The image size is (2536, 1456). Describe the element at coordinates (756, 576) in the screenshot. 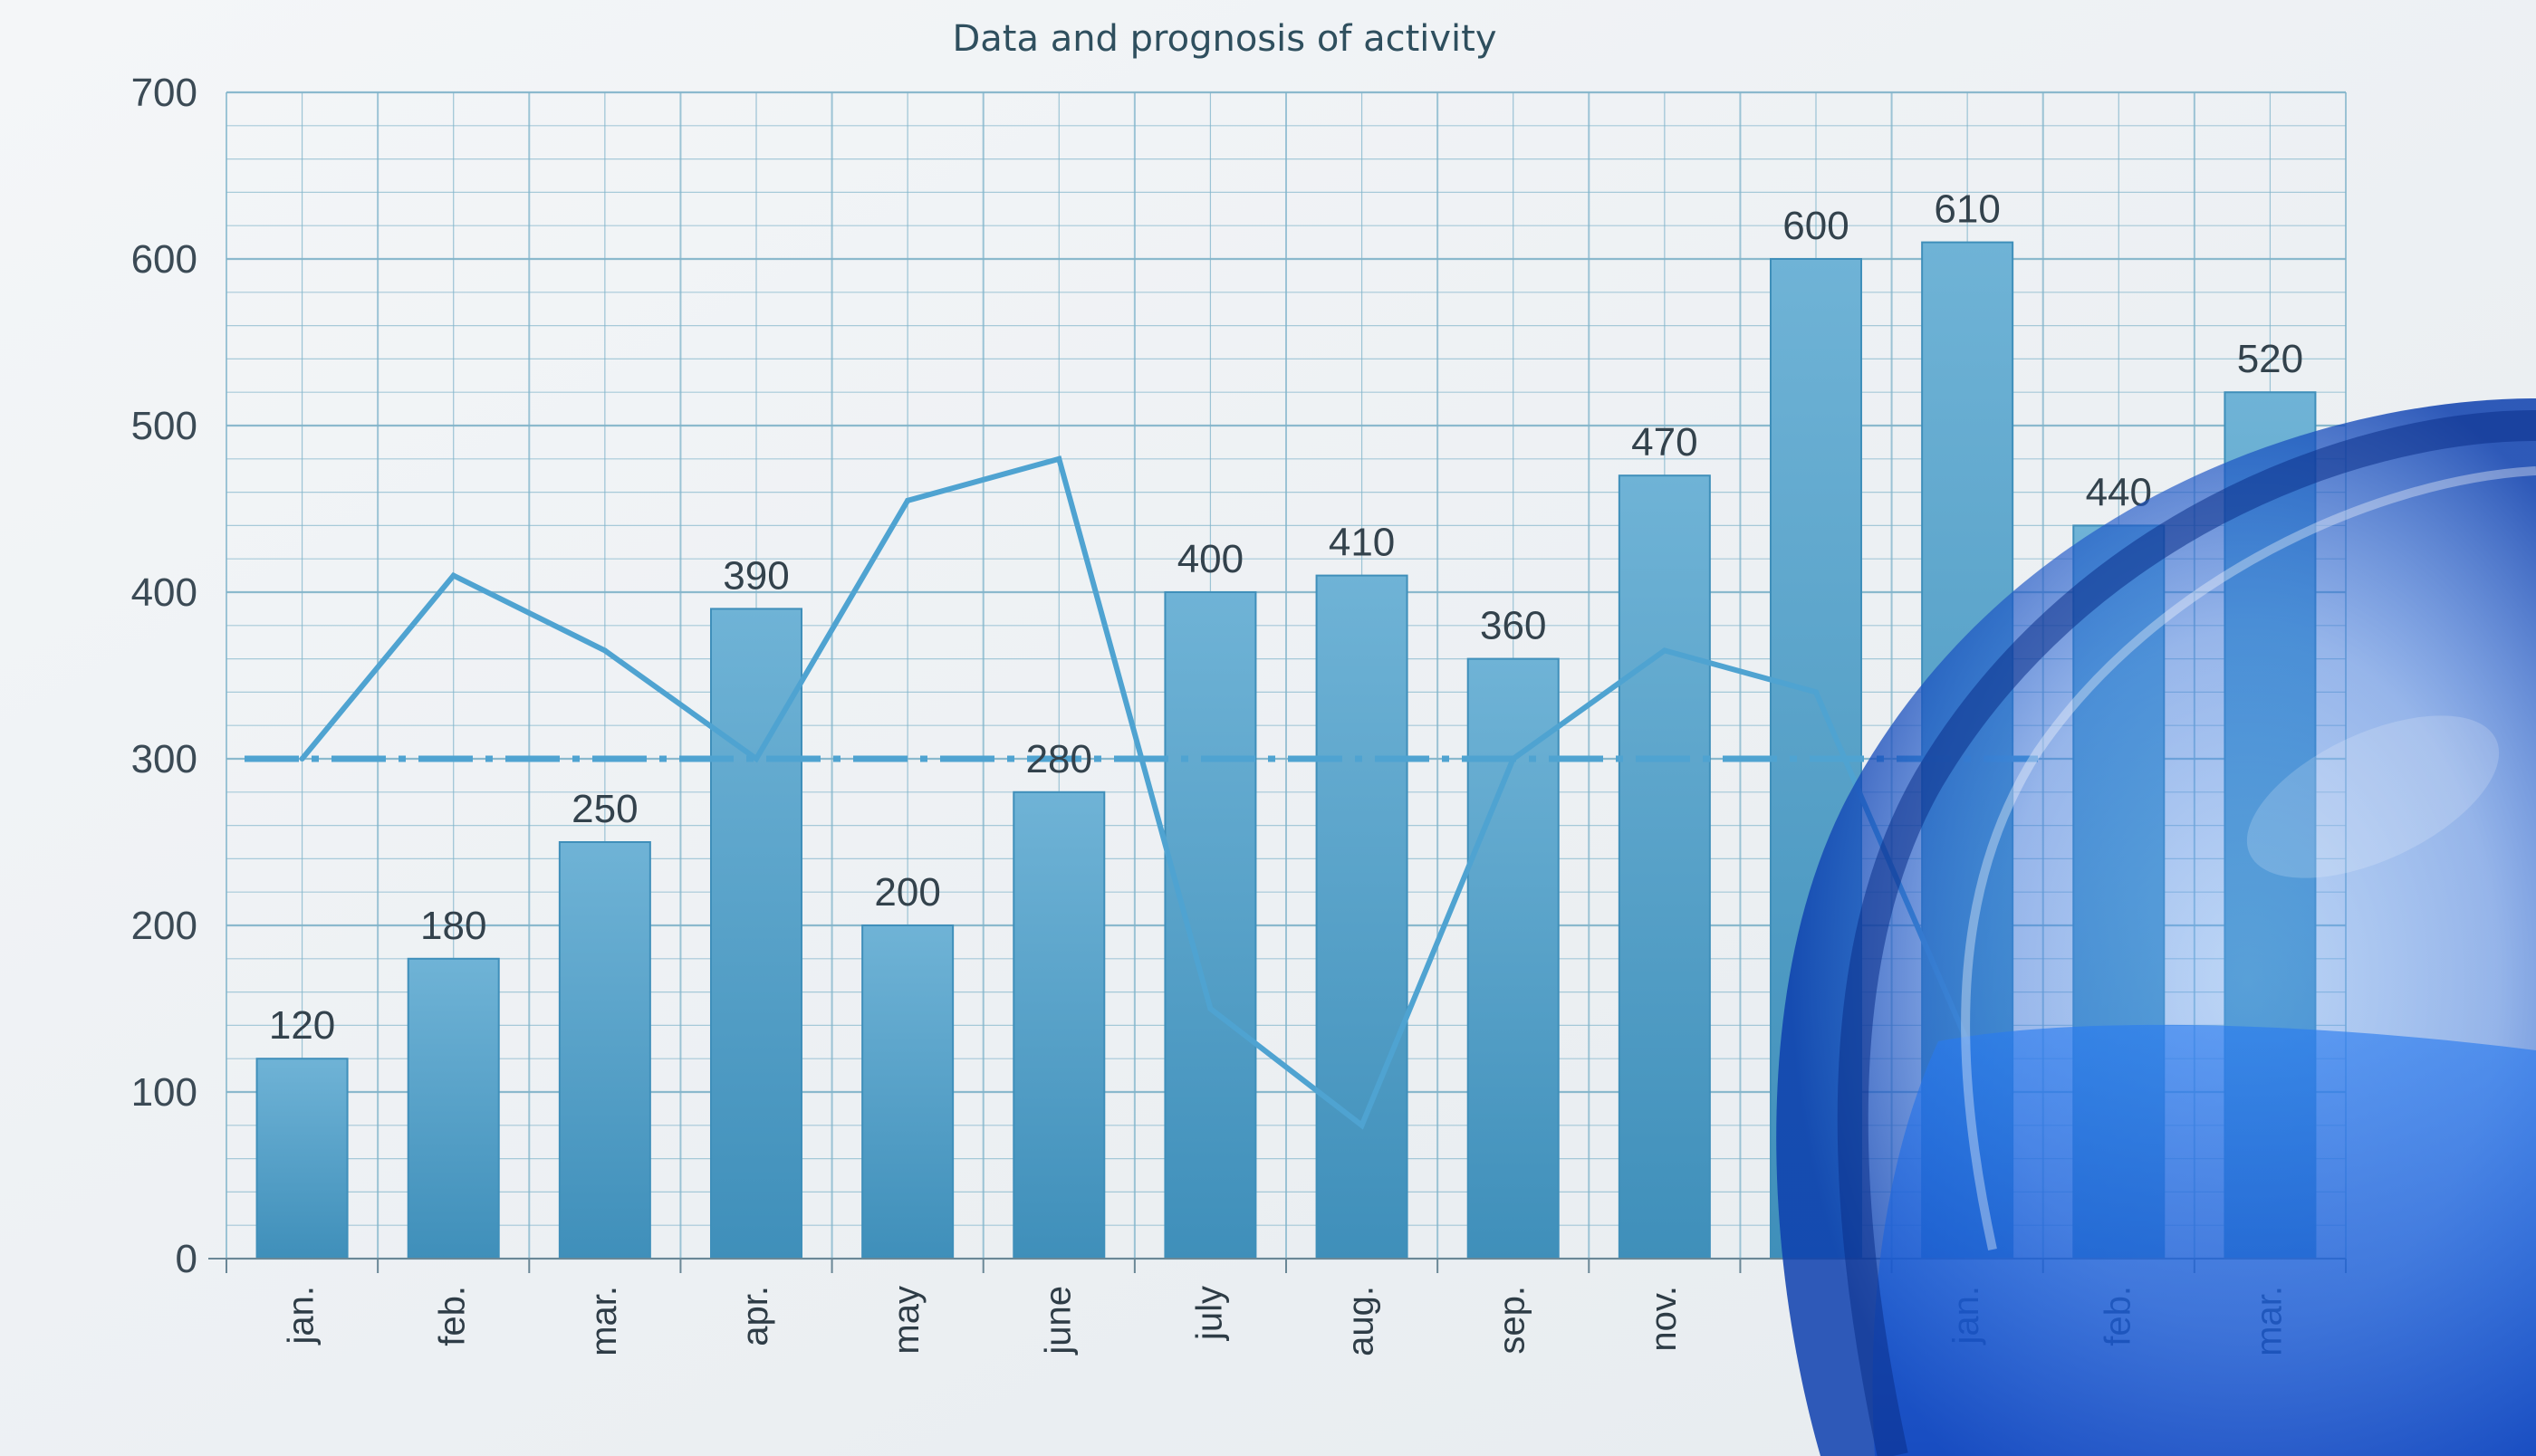

I see `data-label: 390` at that location.